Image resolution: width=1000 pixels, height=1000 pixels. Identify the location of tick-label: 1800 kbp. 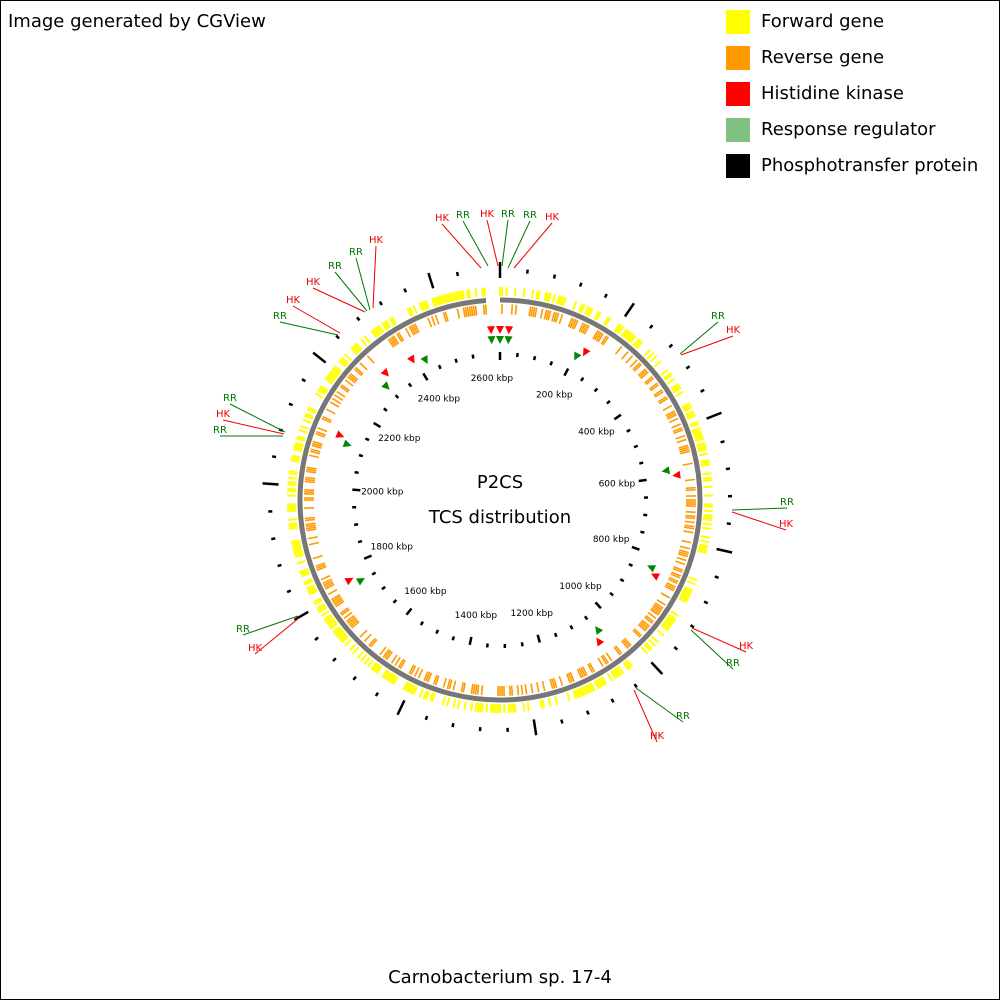
(392, 547).